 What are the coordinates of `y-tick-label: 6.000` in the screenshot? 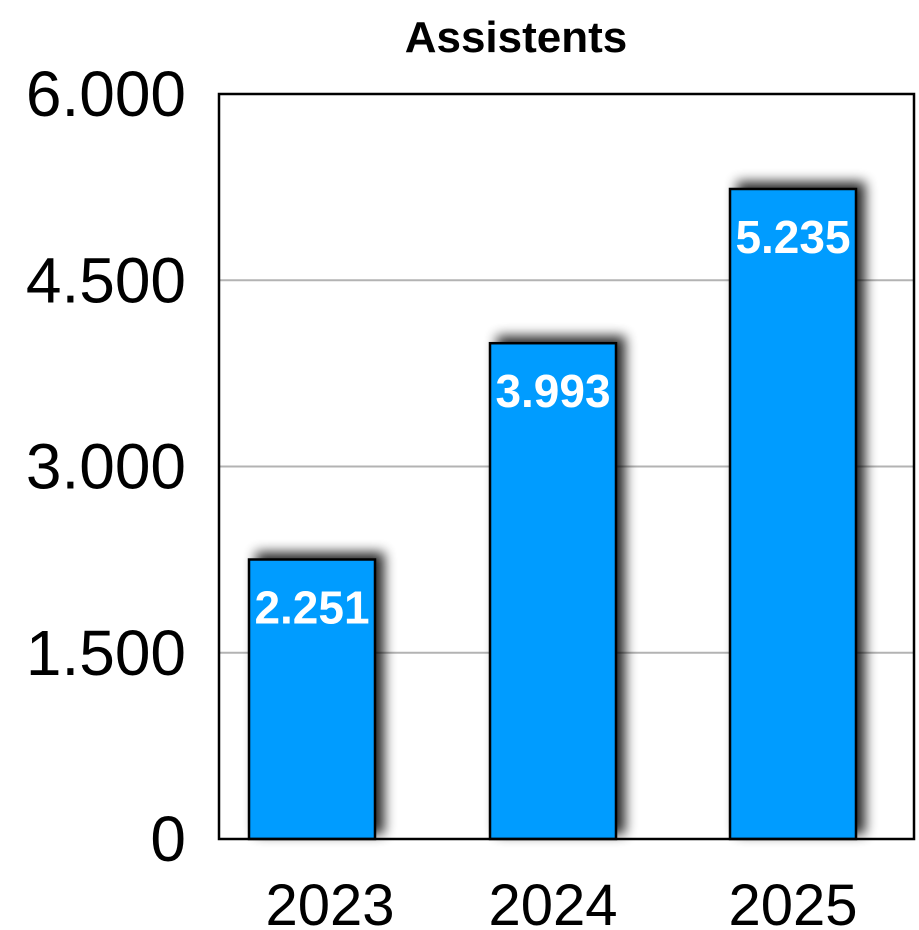 It's located at (106, 94).